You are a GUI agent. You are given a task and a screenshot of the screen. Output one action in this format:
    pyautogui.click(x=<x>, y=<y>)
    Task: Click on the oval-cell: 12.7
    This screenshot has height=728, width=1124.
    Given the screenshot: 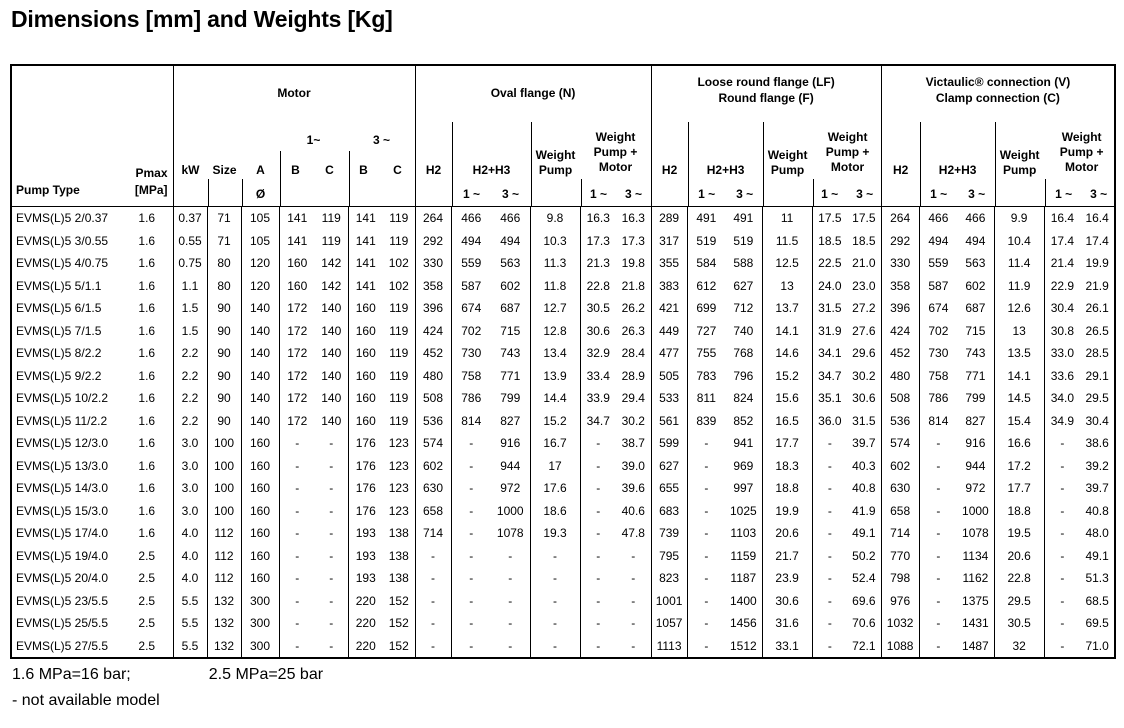 What is the action you would take?
    pyautogui.click(x=555, y=308)
    